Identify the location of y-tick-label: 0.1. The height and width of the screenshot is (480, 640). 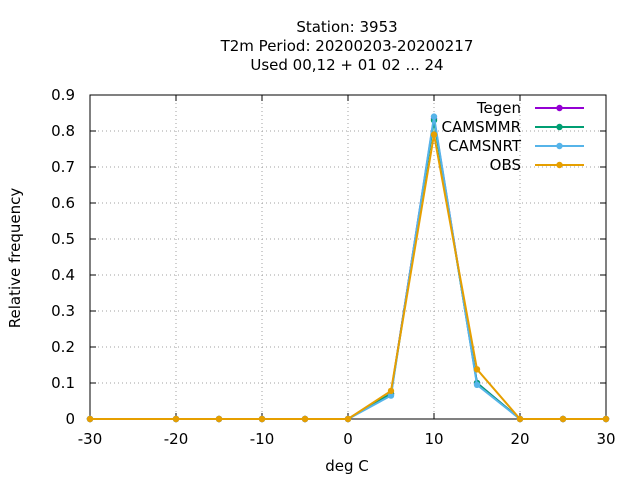
(63, 383).